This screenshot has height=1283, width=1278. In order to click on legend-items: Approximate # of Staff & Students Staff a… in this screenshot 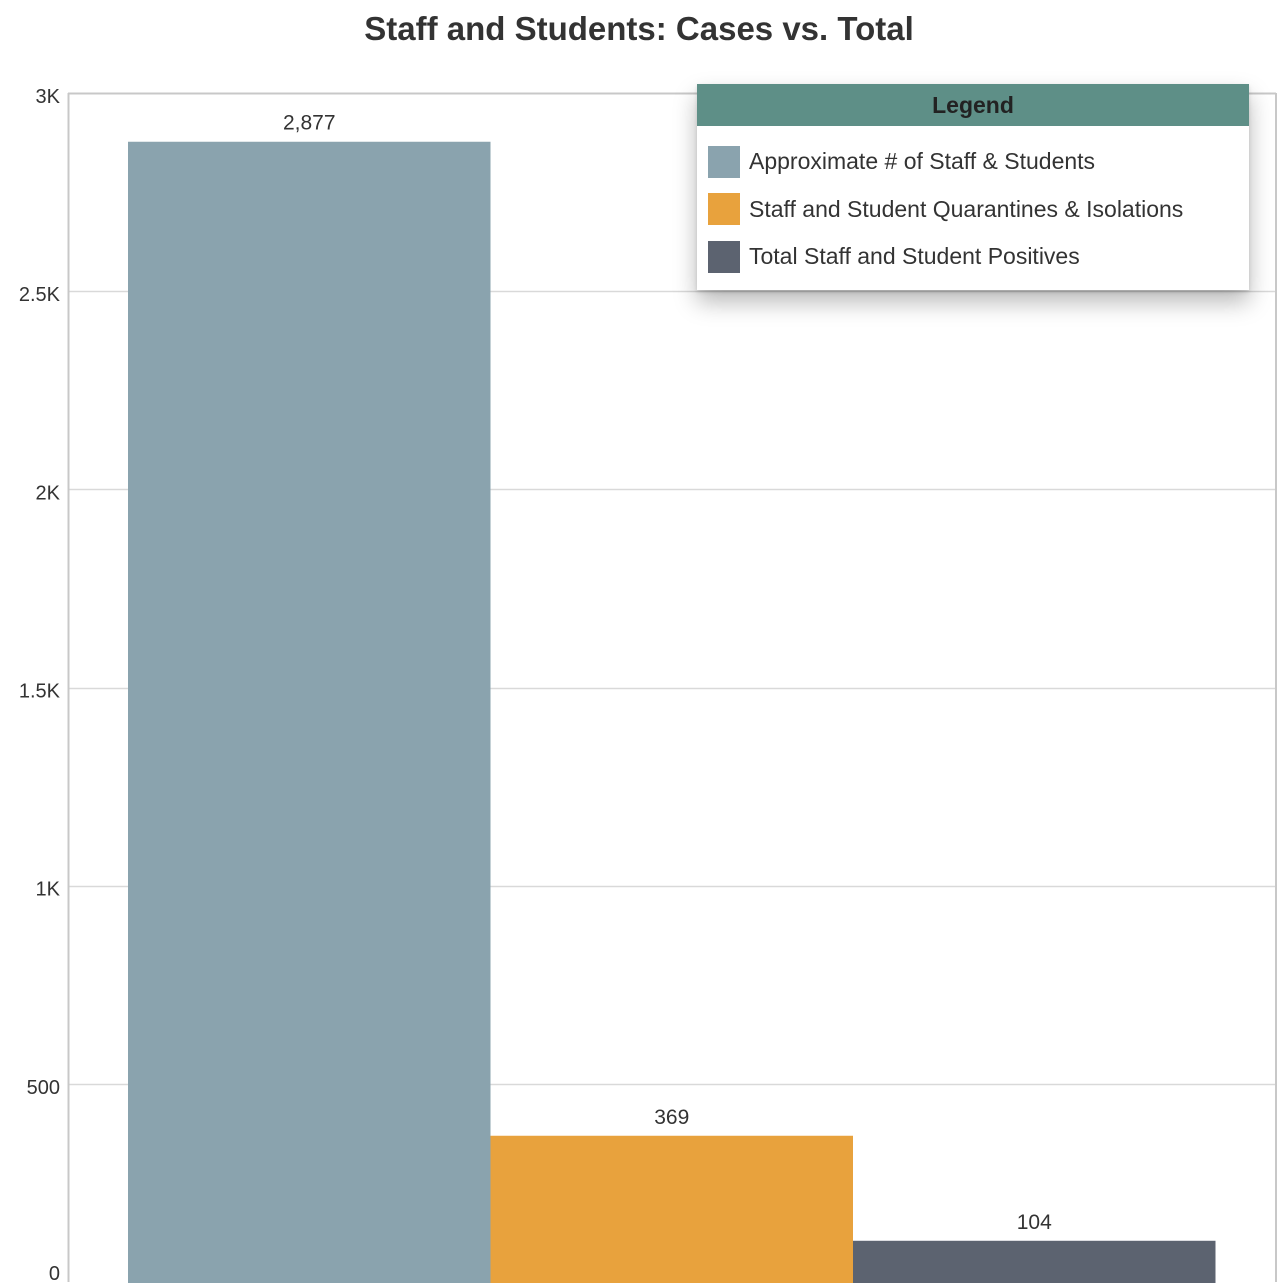, I will do `click(973, 203)`.